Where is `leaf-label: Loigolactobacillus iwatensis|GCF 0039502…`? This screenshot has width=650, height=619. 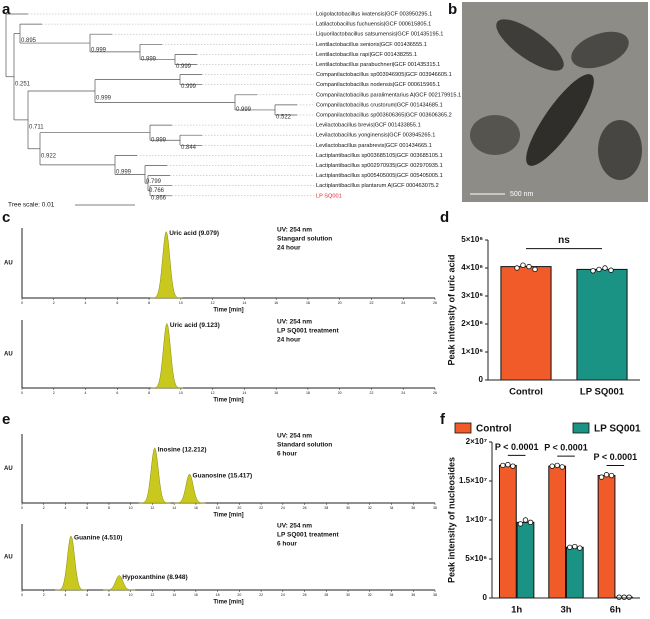 leaf-label: Loigolactobacillus iwatensis|GCF 0039502… is located at coordinates (374, 14).